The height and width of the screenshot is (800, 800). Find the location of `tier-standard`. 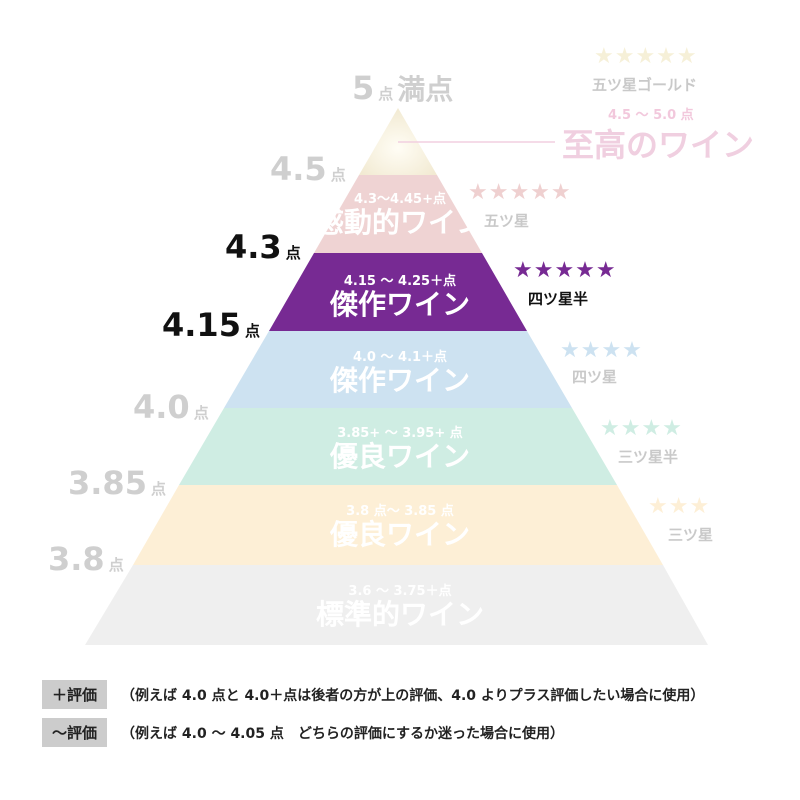

tier-standard is located at coordinates (396, 605).